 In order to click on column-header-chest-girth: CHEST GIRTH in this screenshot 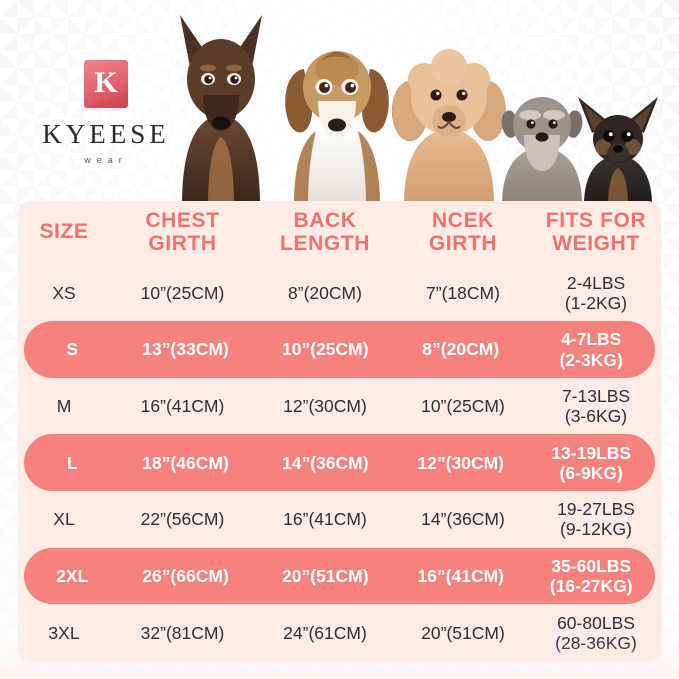, I will do `click(182, 232)`.